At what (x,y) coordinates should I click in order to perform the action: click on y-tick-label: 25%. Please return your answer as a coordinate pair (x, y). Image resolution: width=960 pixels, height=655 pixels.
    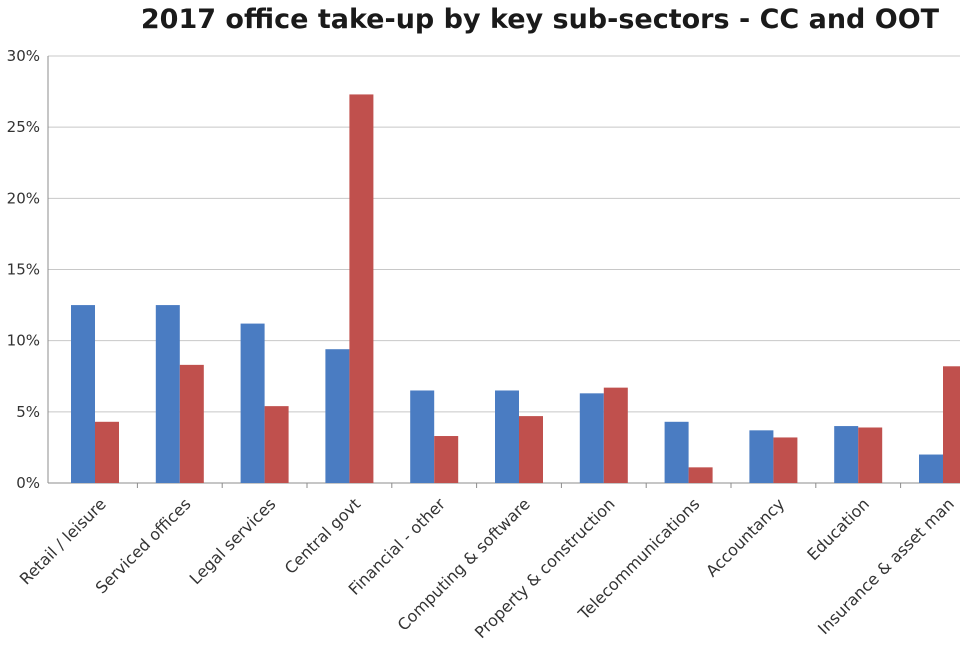
    Looking at the image, I should click on (23, 127).